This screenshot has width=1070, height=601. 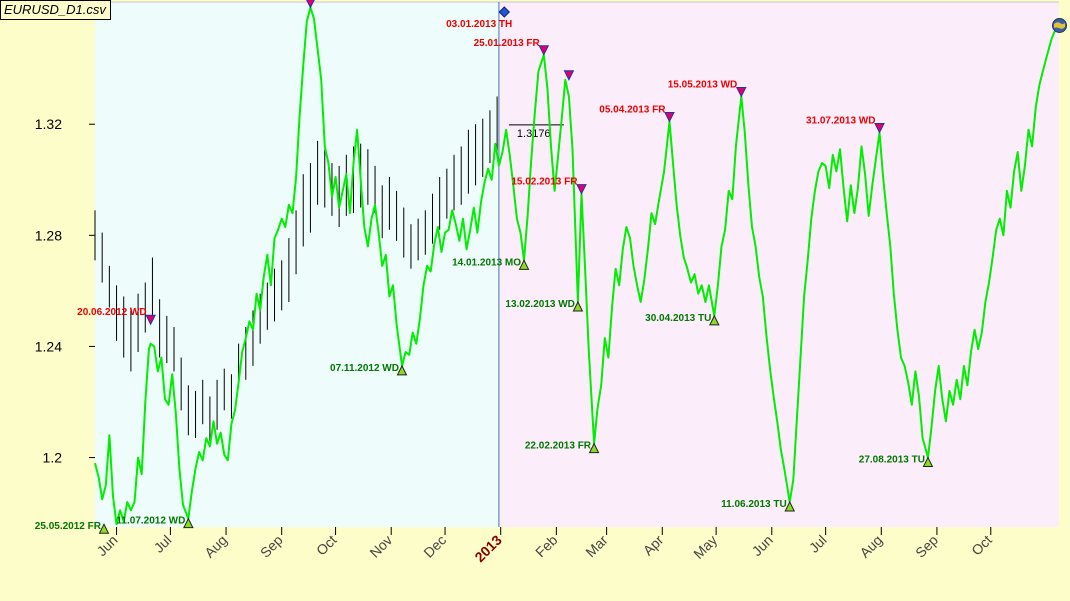 I want to click on y-tick-label: 1.32, so click(x=48, y=124).